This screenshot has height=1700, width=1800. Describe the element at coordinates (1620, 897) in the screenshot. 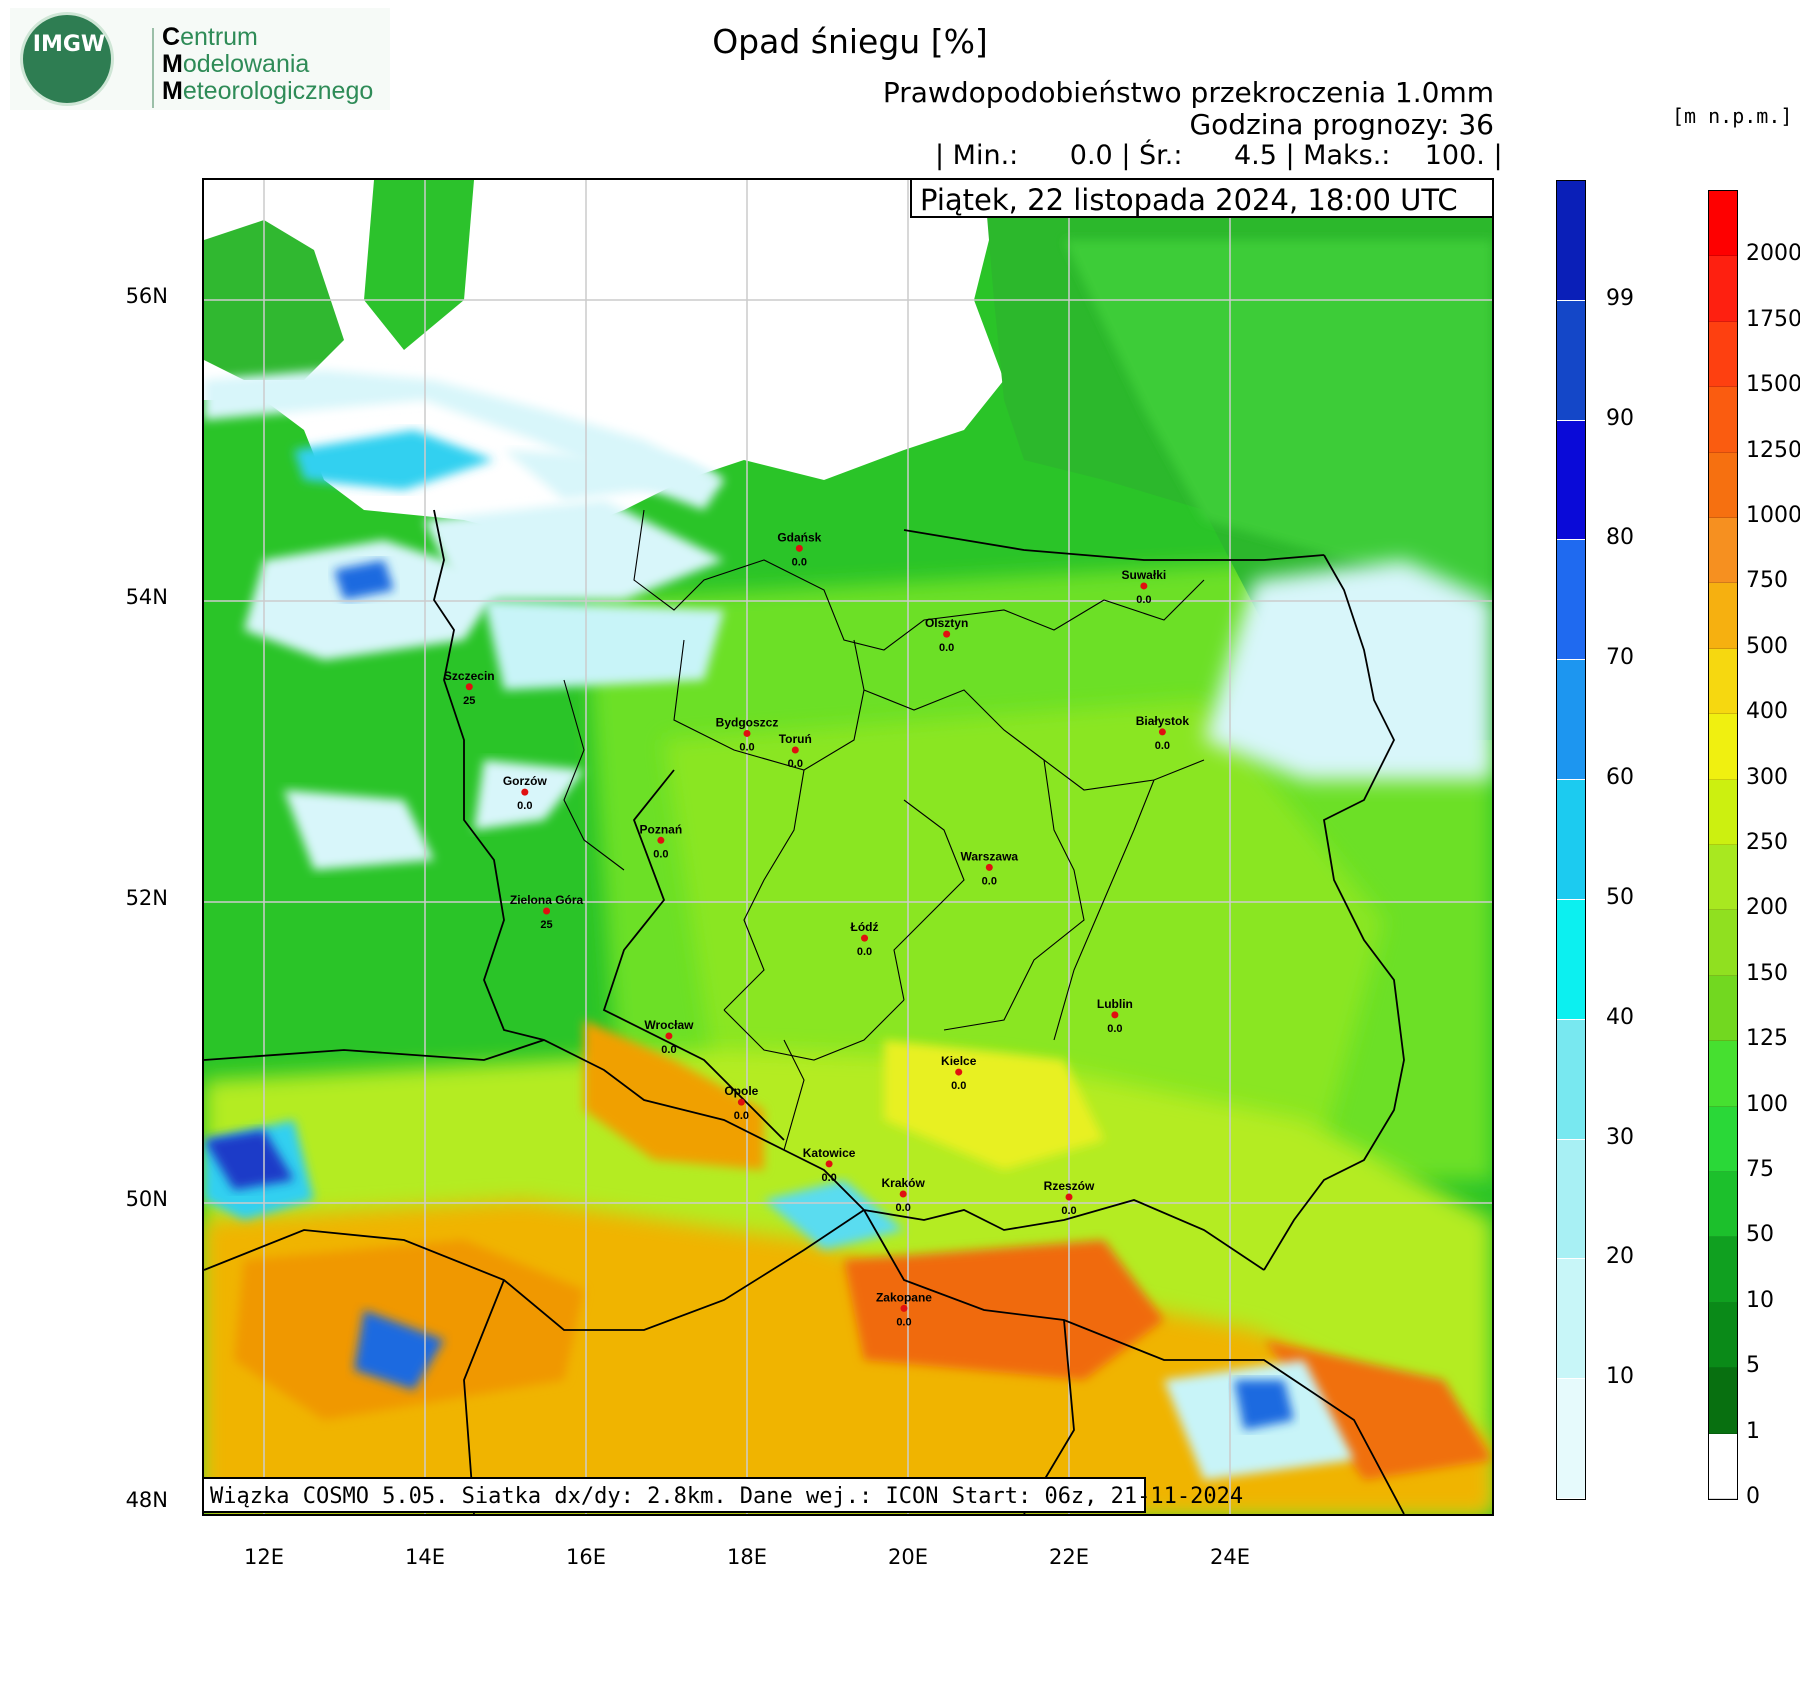

I see `snow-colorbar-label: 50` at that location.